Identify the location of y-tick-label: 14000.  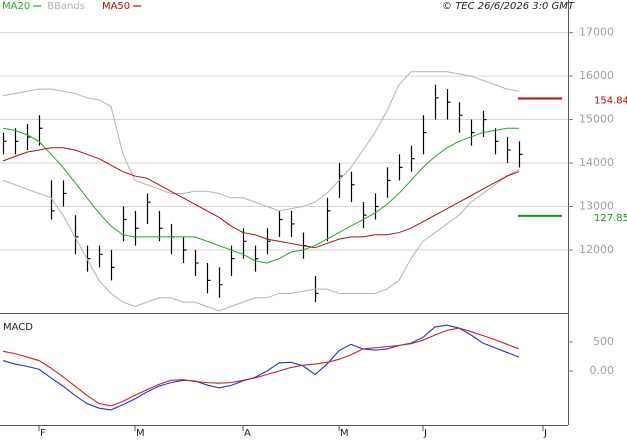
(596, 162).